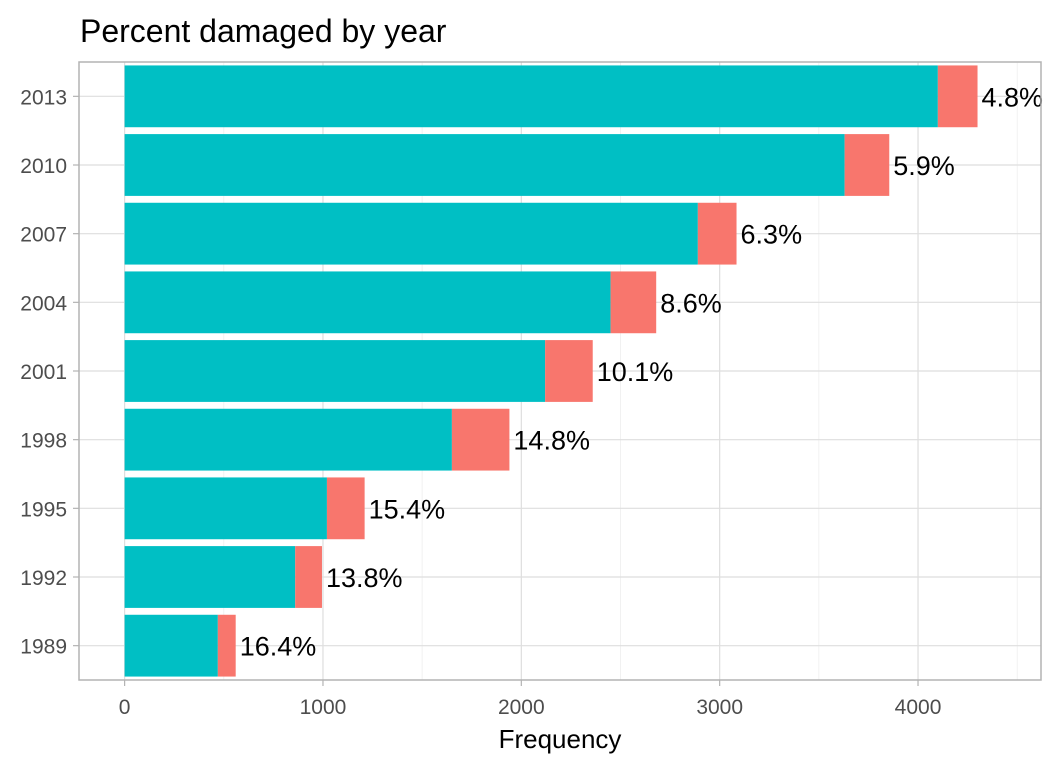 This screenshot has height=768, width=1056. I want to click on y-tick-label-2010: 2010, so click(43, 166).